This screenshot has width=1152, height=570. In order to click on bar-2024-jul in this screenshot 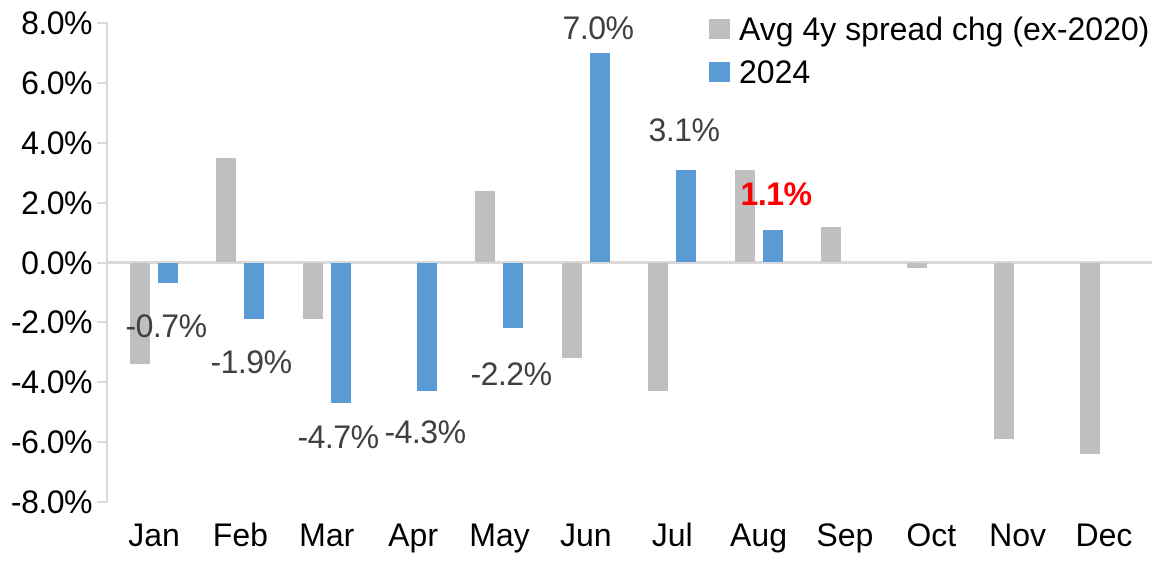, I will do `click(686, 216)`.